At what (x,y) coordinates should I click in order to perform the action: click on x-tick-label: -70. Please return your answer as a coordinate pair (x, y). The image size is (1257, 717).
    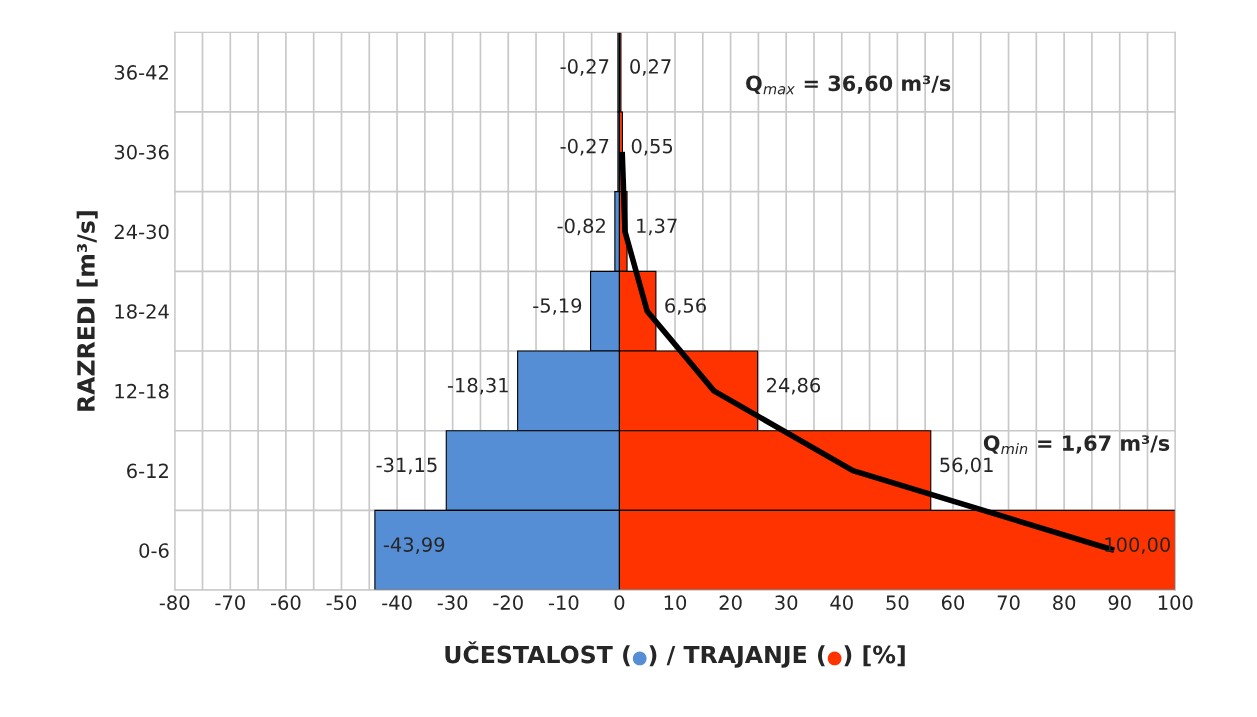
    Looking at the image, I should click on (230, 602).